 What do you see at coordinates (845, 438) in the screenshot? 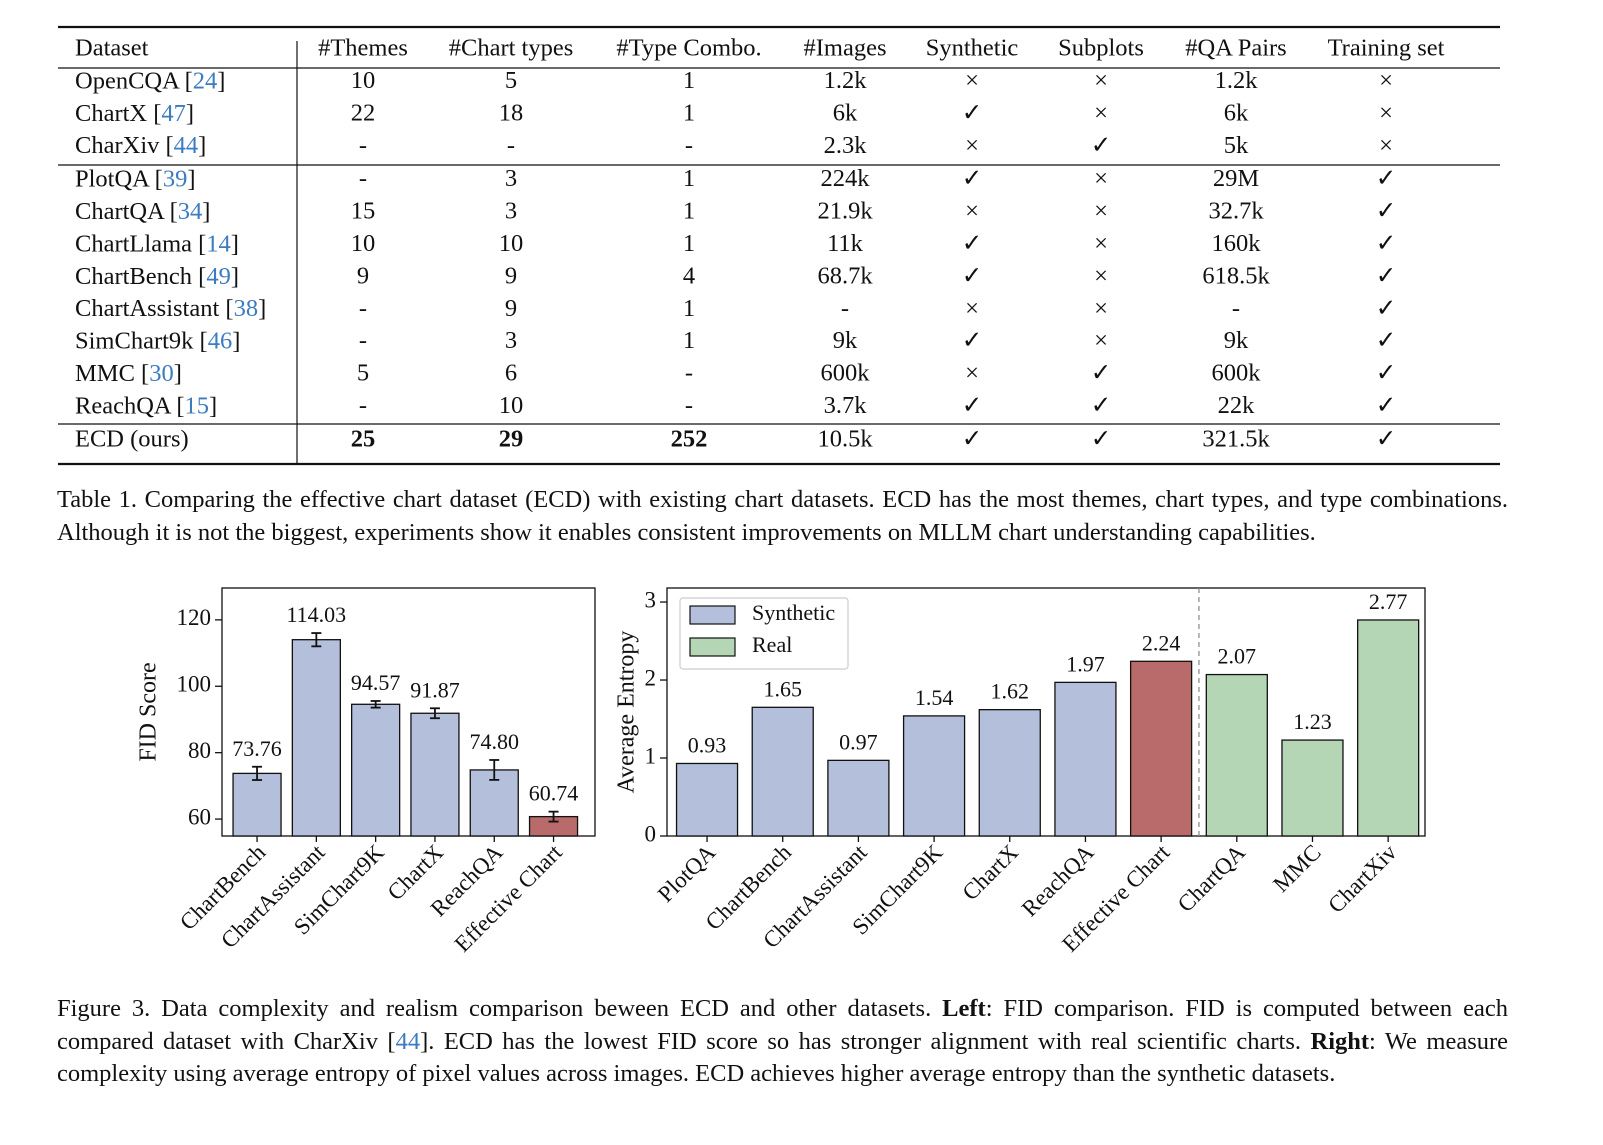
I see `table-cell: 10.5k` at bounding box center [845, 438].